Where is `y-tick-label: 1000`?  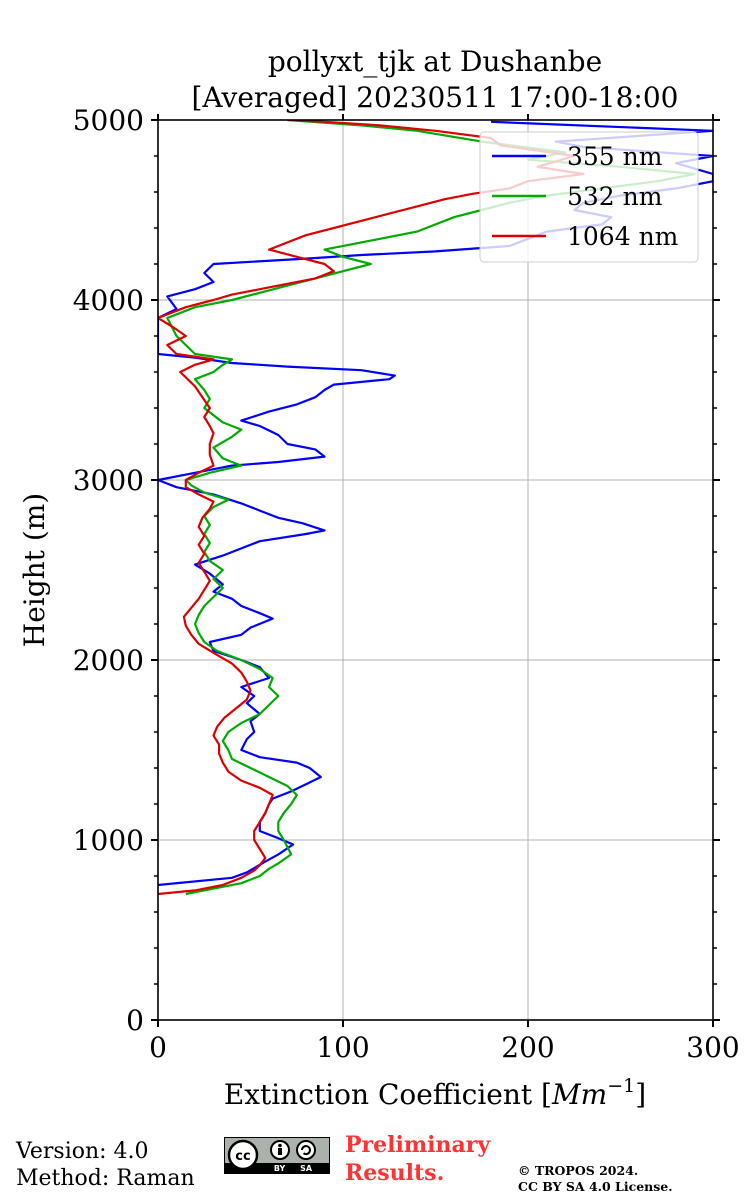 y-tick-label: 1000 is located at coordinates (108, 840).